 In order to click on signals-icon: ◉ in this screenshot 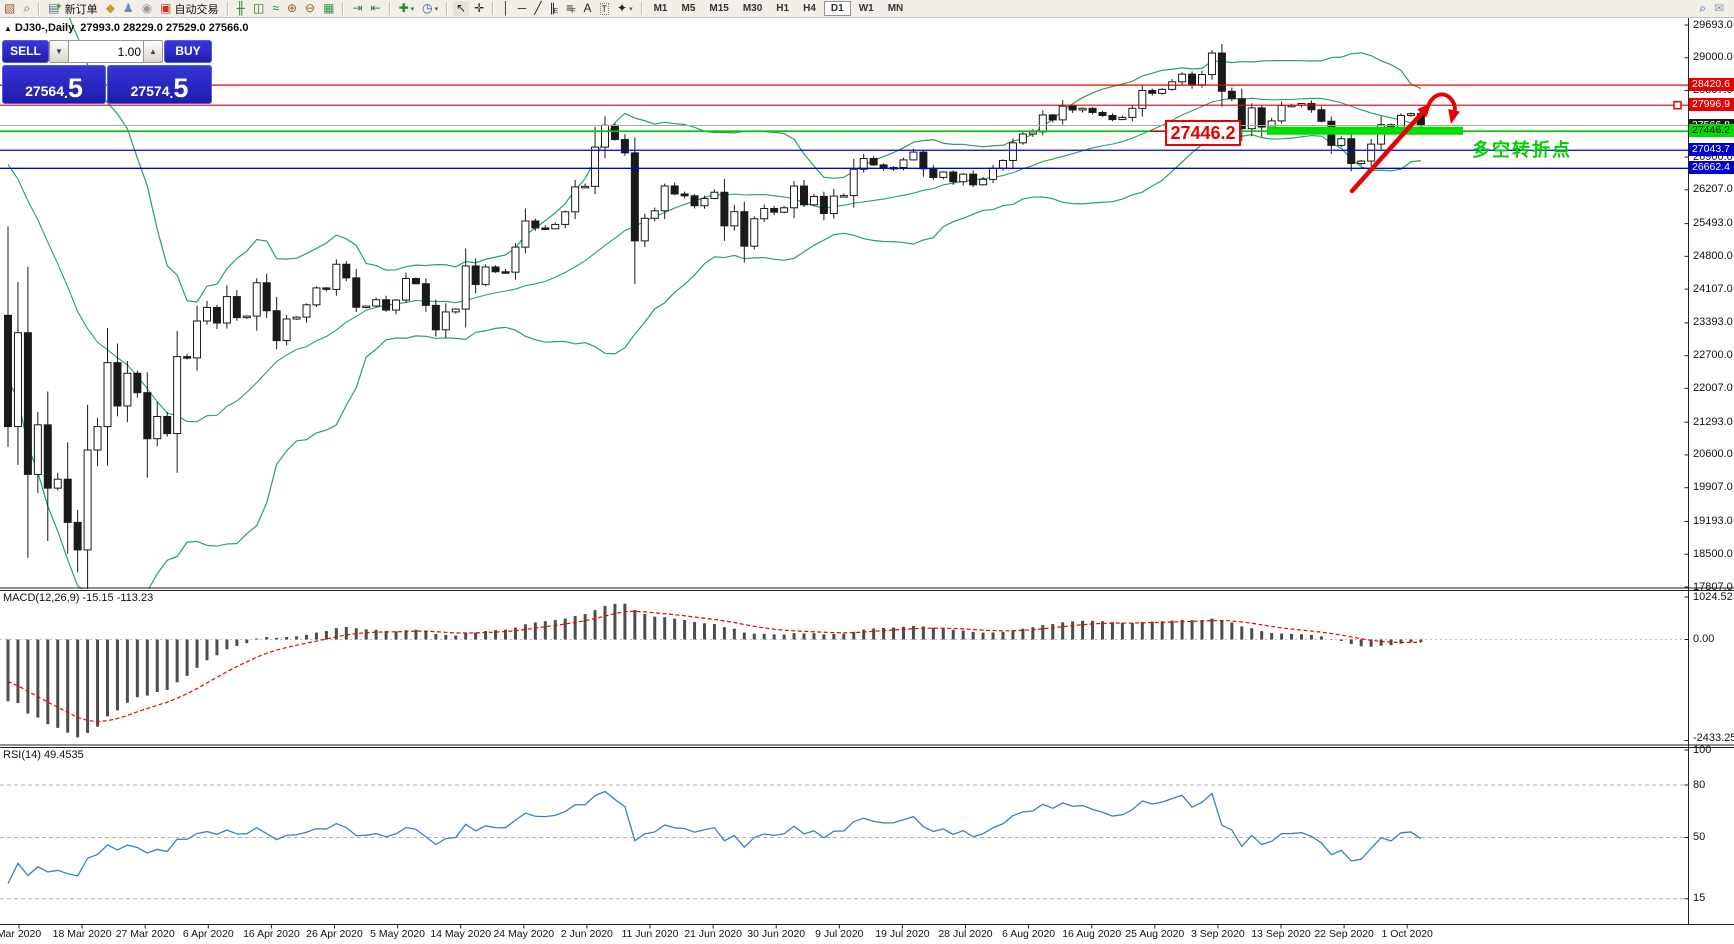, I will do `click(147, 8)`.